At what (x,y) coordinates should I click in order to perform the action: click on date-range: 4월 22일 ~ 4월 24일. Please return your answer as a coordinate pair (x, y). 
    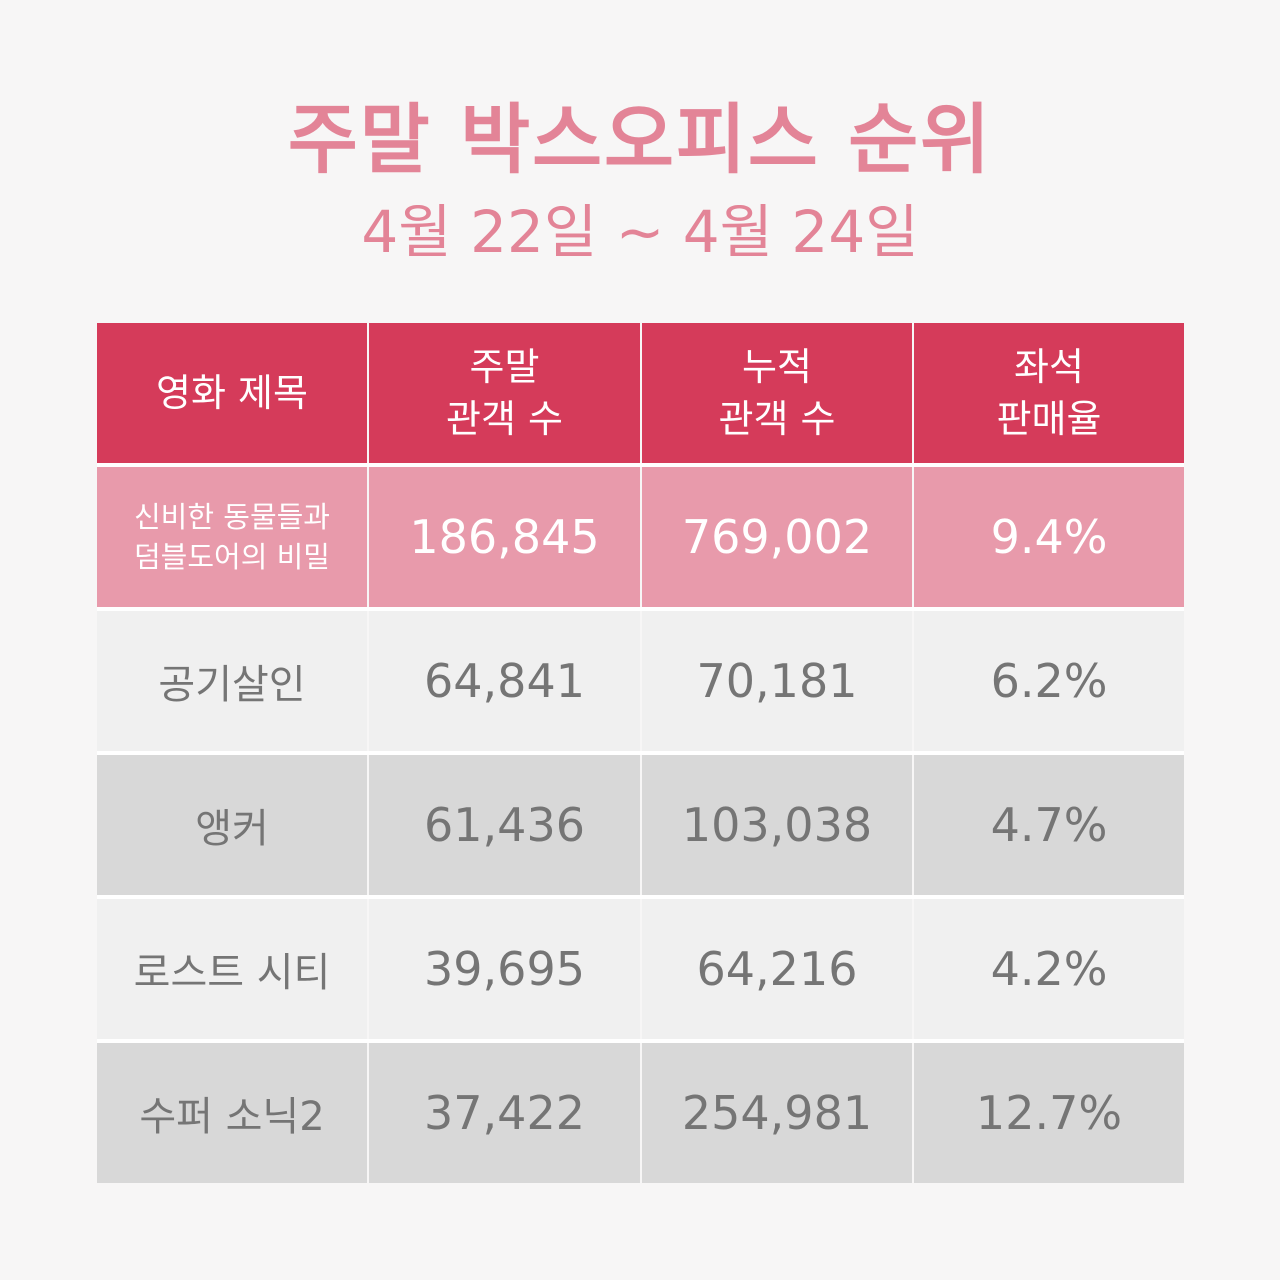
    Looking at the image, I should click on (640, 232).